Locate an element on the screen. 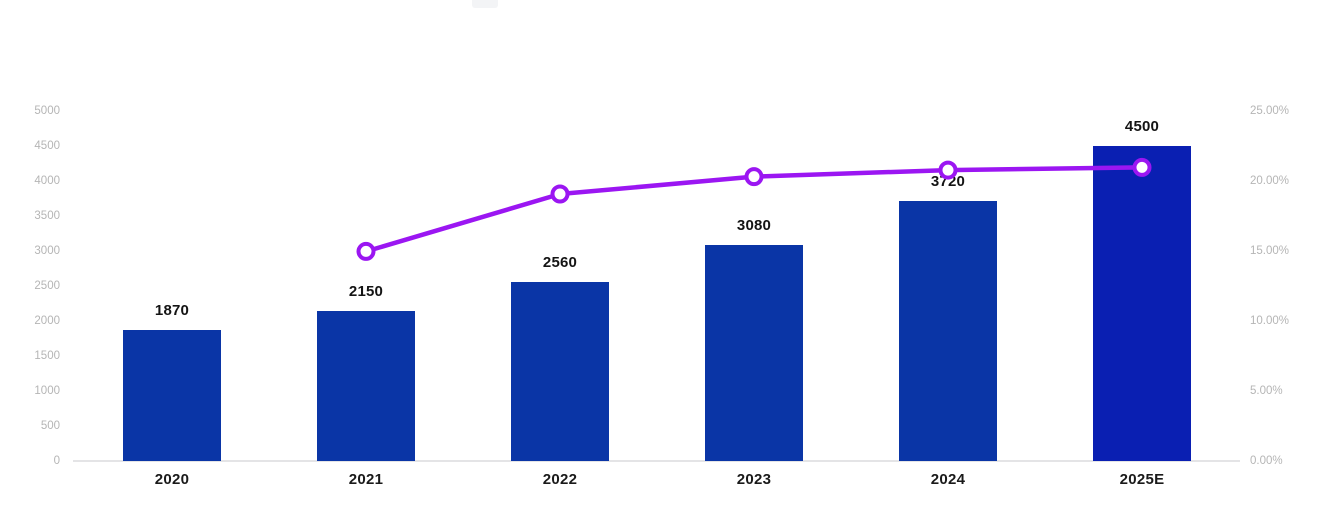 The image size is (1321, 526). left-axis-tick: 500 is located at coordinates (50, 426).